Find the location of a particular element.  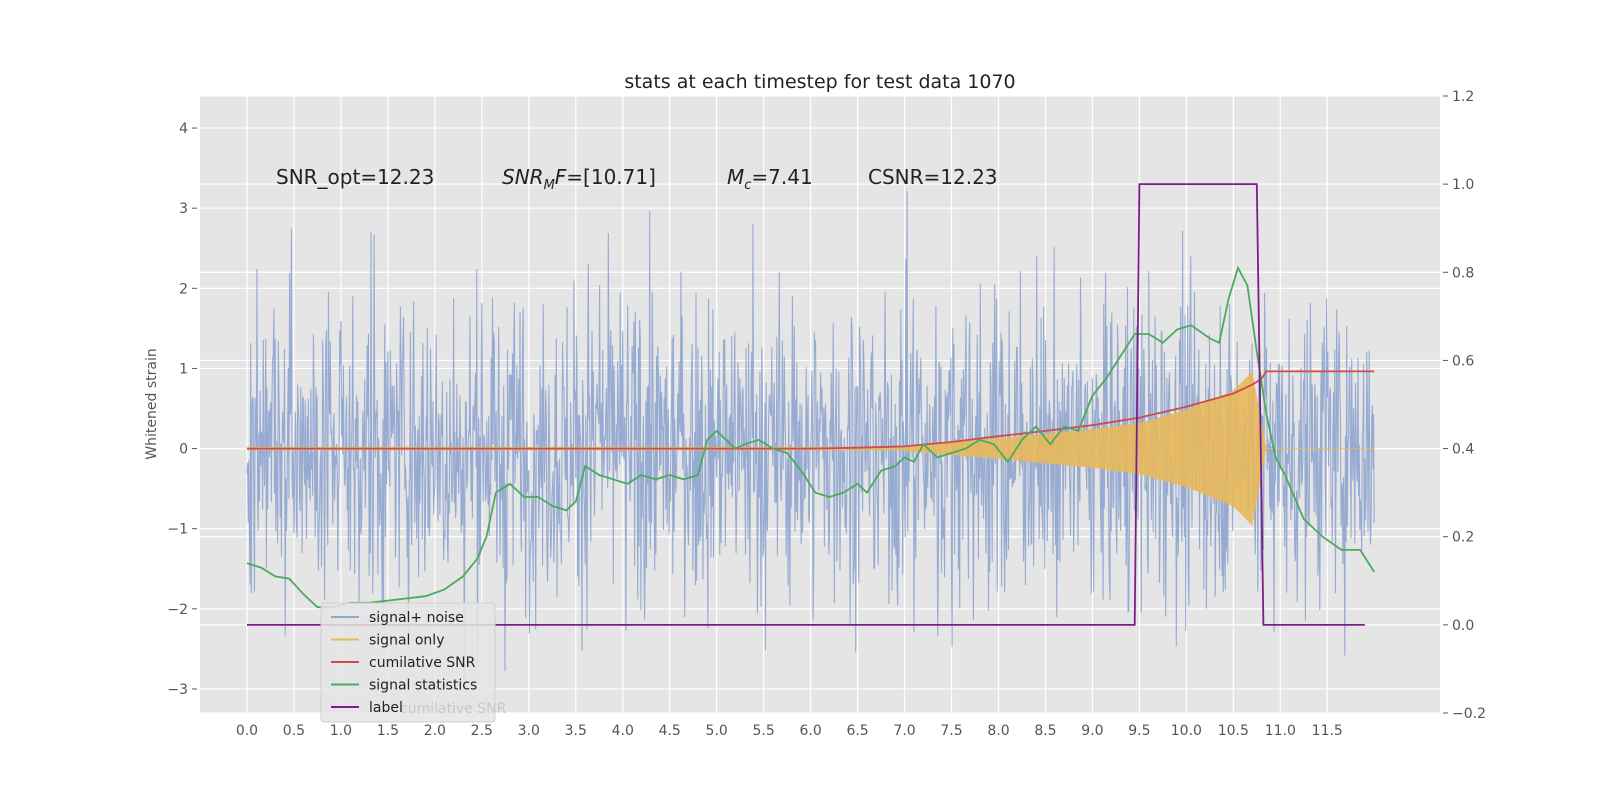

x-tick-label: 11.0 is located at coordinates (1280, 731).